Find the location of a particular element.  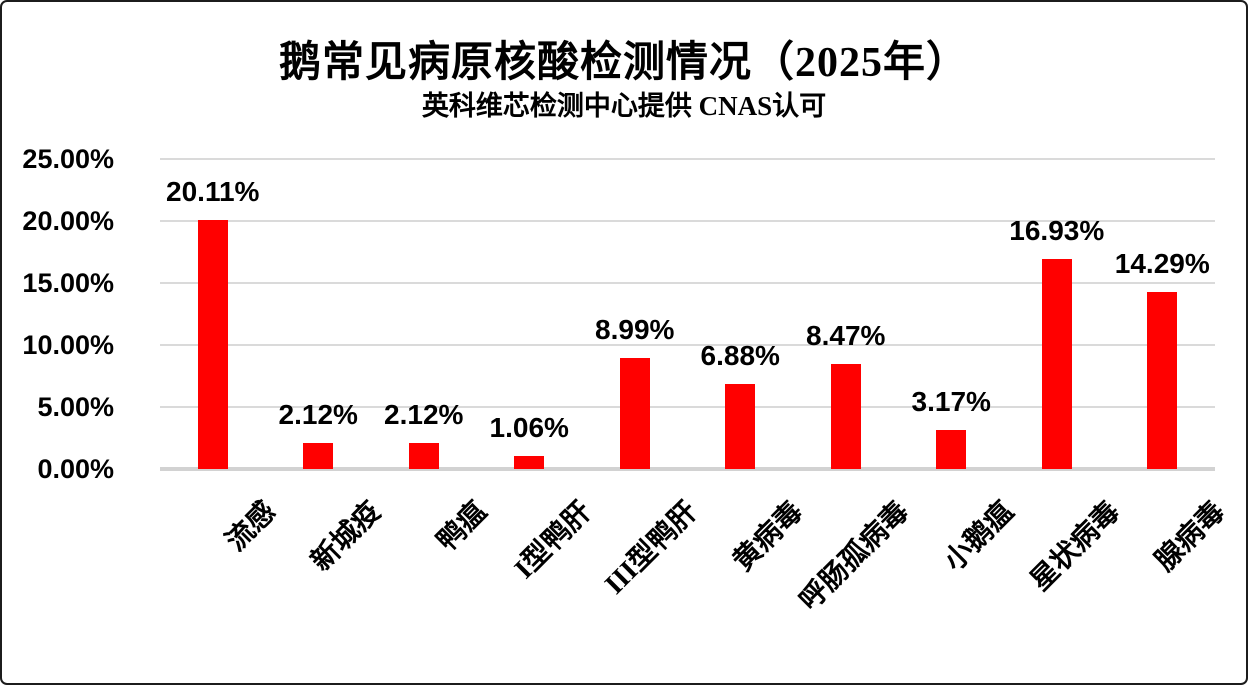

y-tick-label: 20.00% is located at coordinates (68, 221).